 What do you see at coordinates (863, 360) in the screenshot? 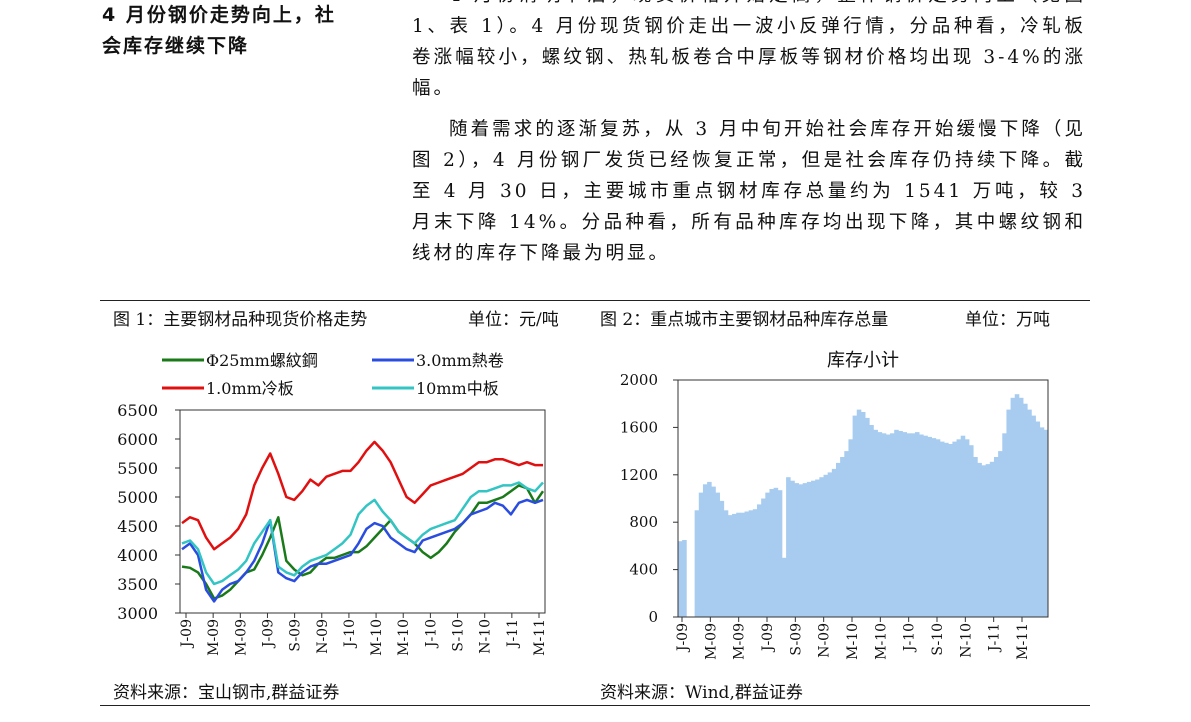
I see `chart-title: 库存小计` at bounding box center [863, 360].